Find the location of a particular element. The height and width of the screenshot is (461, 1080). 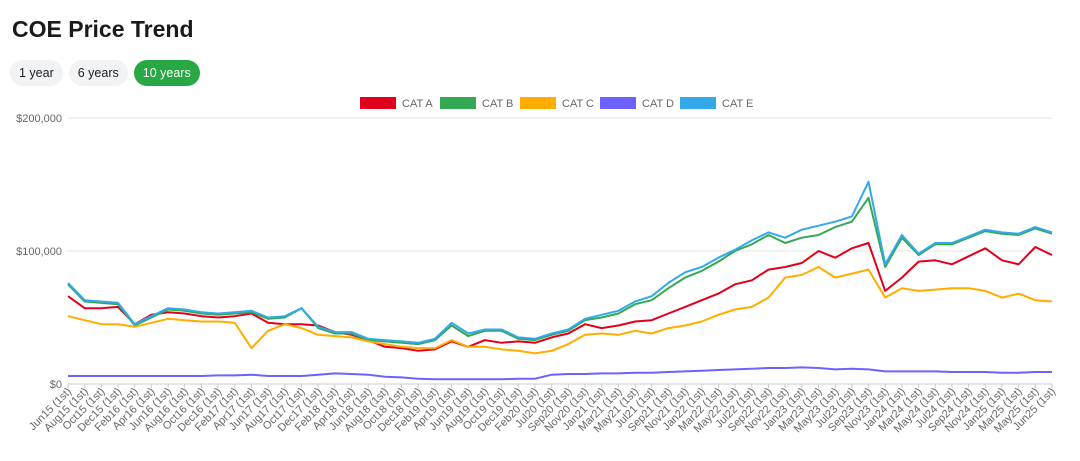

range-1-year-button: 1 year is located at coordinates (36, 73).